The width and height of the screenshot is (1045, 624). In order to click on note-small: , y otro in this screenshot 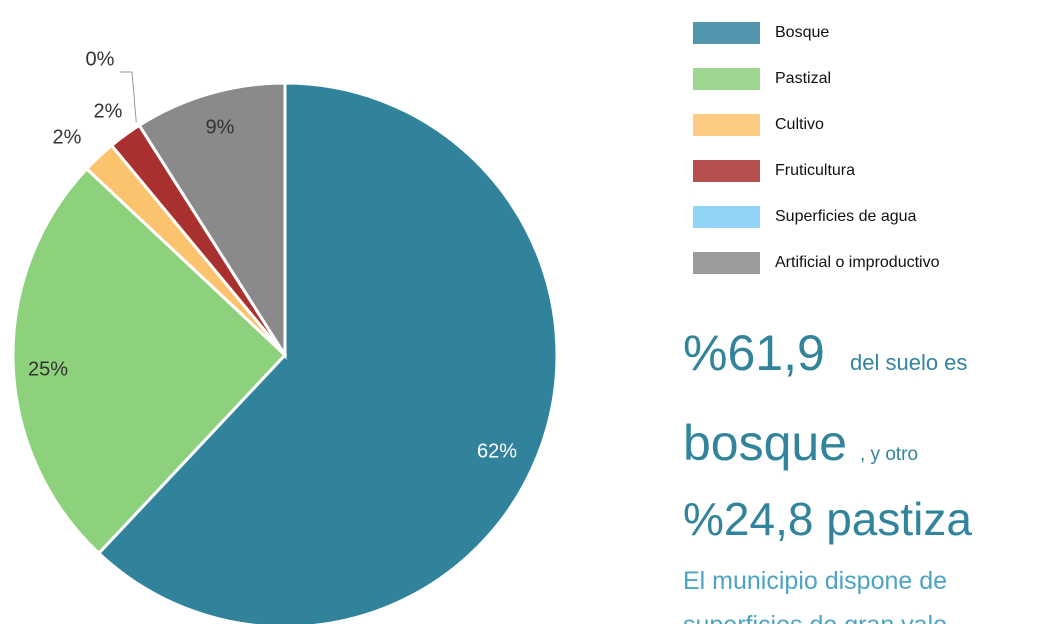, I will do `click(889, 454)`.